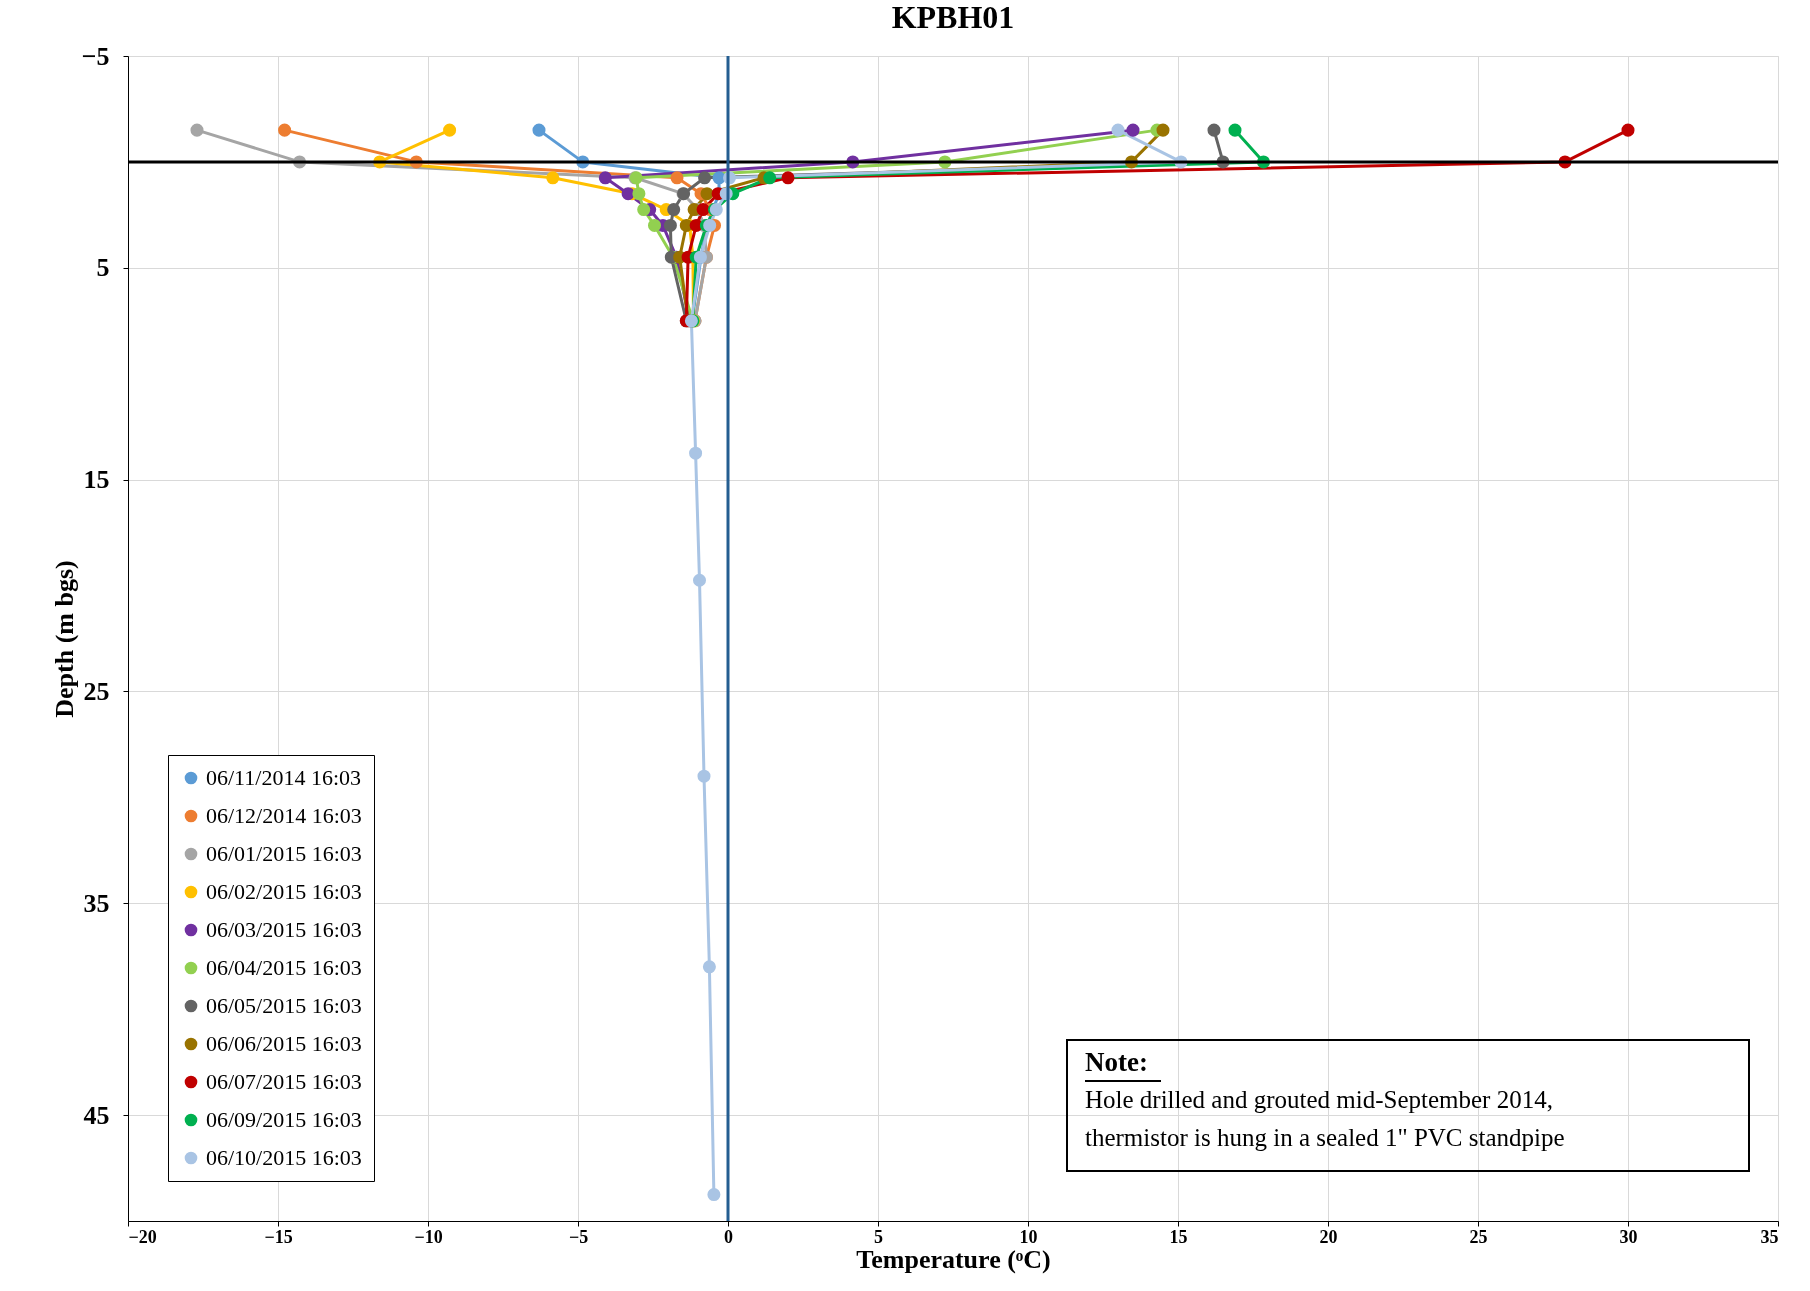 Image resolution: width=1810 pixels, height=1291 pixels. I want to click on legend-label: 06/07/2015 16:03, so click(284, 1081).